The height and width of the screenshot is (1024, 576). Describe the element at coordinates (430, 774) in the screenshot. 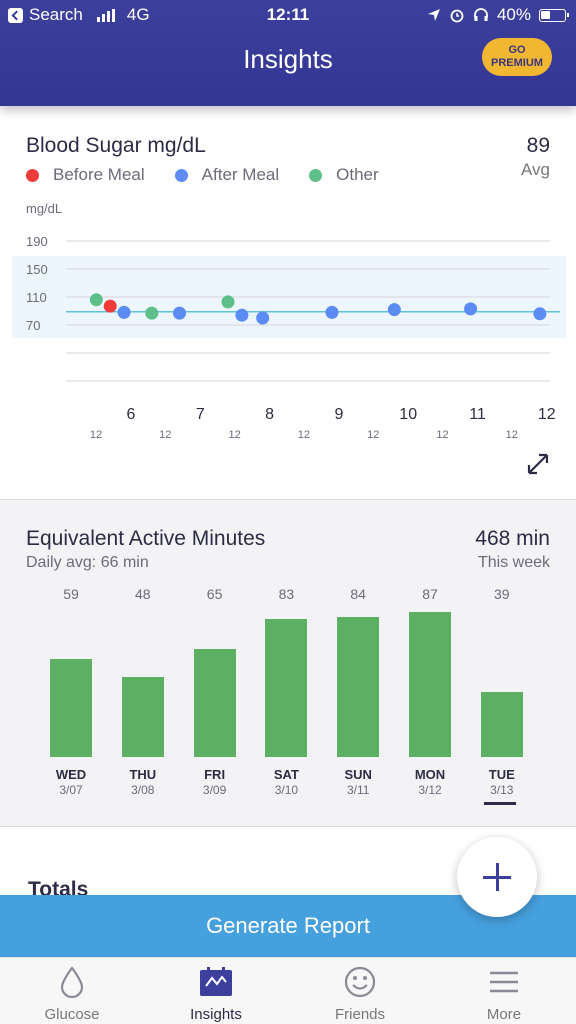

I see `bar-day-label: MON` at that location.